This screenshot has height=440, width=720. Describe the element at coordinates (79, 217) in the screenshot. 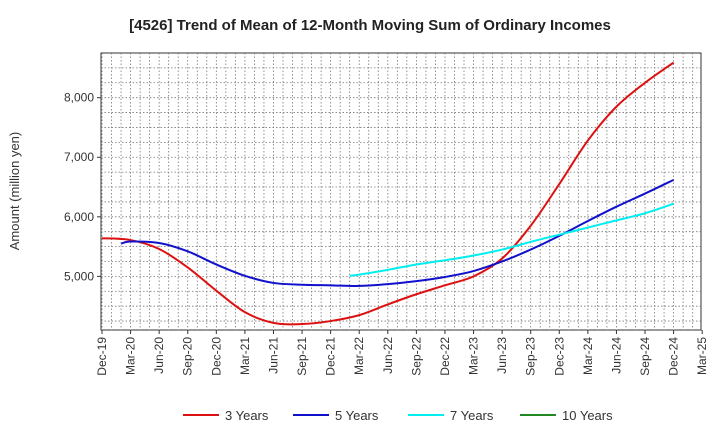

I see `y-tick-label: 6,000` at that location.